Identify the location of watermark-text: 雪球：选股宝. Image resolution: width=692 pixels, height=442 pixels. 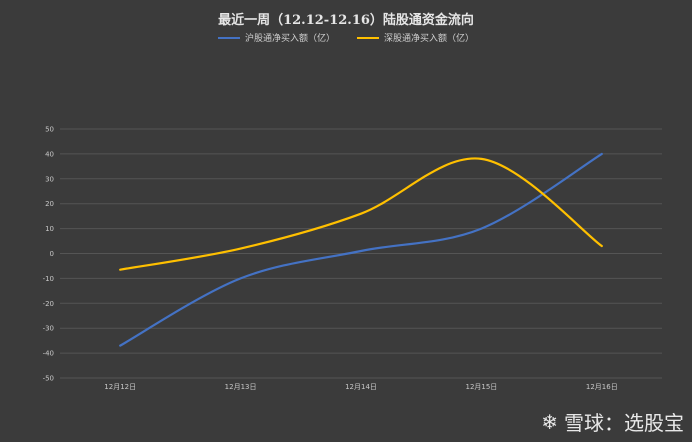
(624, 423).